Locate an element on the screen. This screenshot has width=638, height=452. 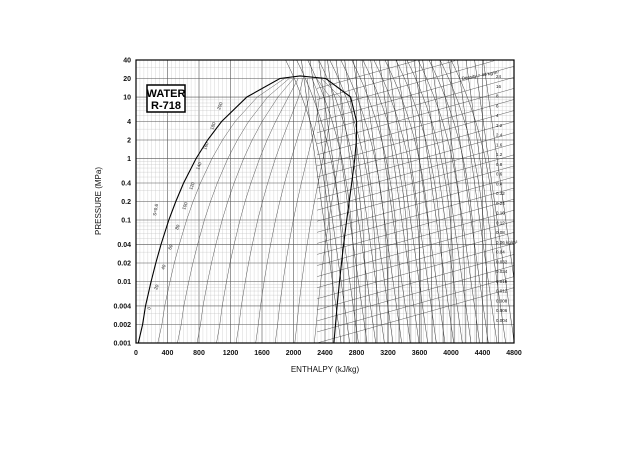
x-tick-label: 1600 is located at coordinates (262, 353).